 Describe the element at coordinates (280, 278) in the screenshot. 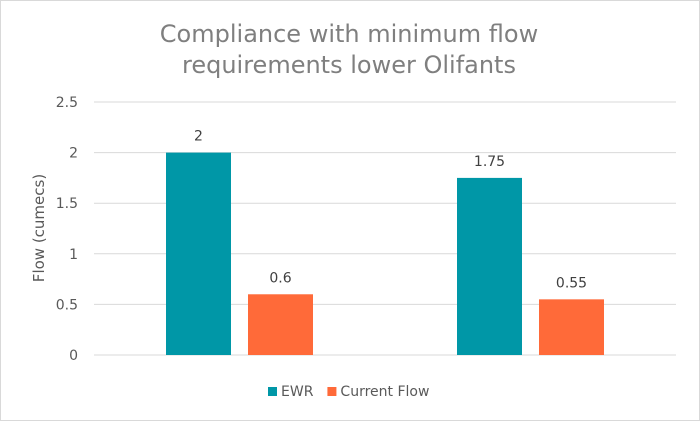

I see `data-label: 0.6` at that location.